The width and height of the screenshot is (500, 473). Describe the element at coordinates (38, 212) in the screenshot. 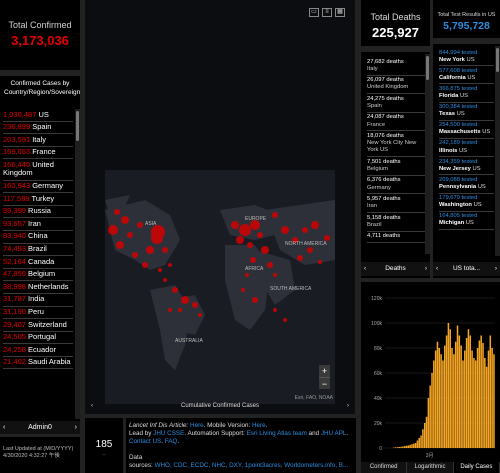

I see `confirmed-list-item: 99,399 Russia` at that location.